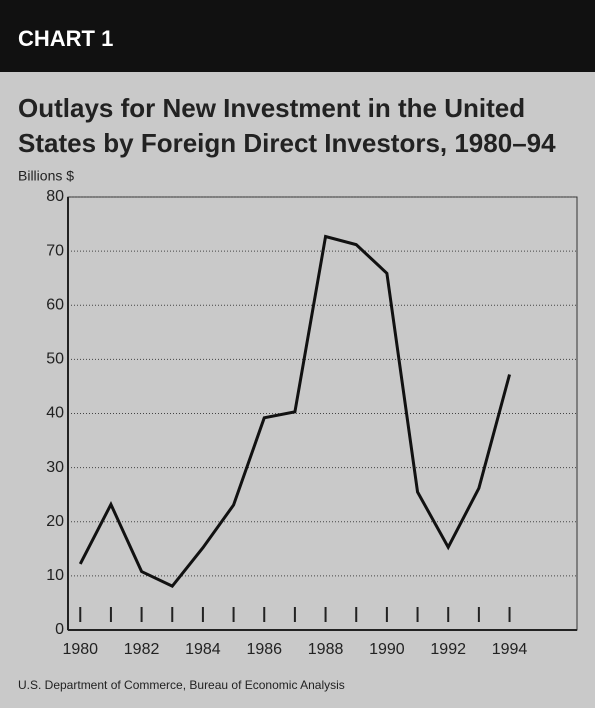 Image resolution: width=595 pixels, height=708 pixels. Describe the element at coordinates (271, 108) in the screenshot. I see `chart-title: Outlays for New Investment in the United` at that location.